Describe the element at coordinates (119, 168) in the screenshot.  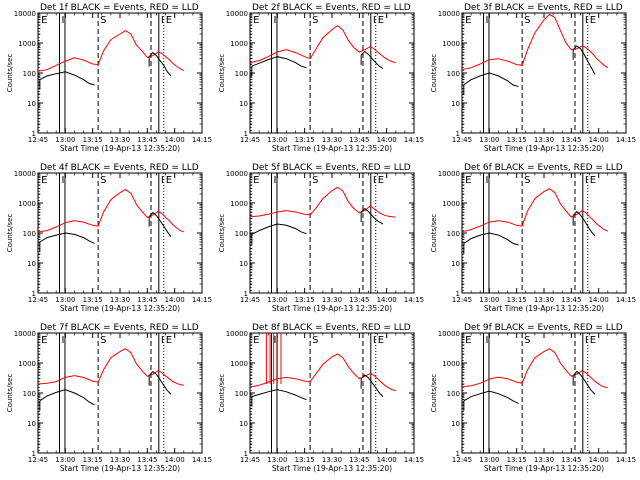
I see `panel-title: Det 4f BLACK = Events, RED = LLD` at that location.